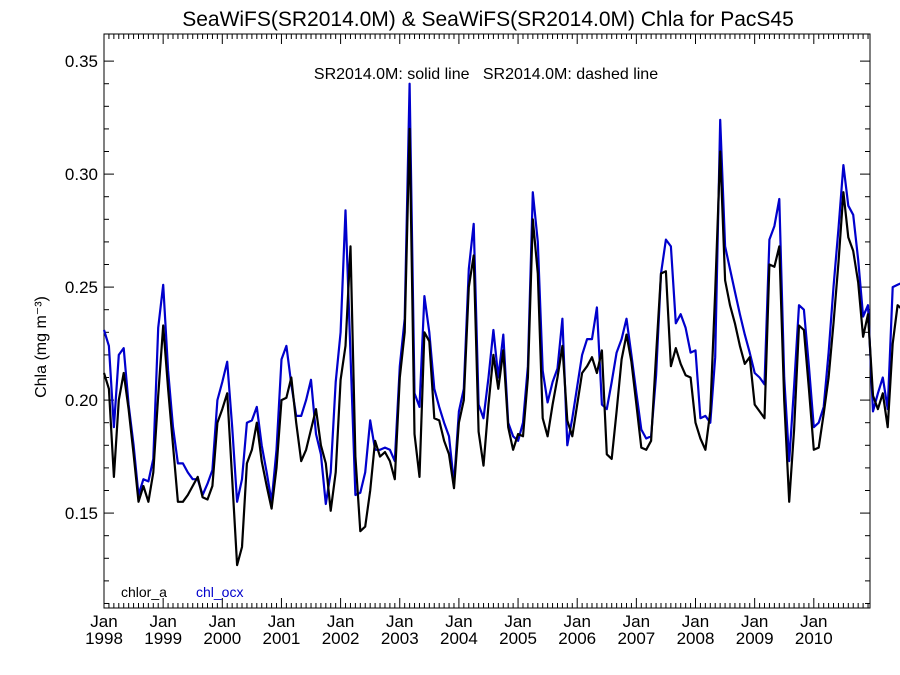 This screenshot has width=900, height=675. What do you see at coordinates (81, 513) in the screenshot?
I see `y-tick-label: 0.15` at bounding box center [81, 513].